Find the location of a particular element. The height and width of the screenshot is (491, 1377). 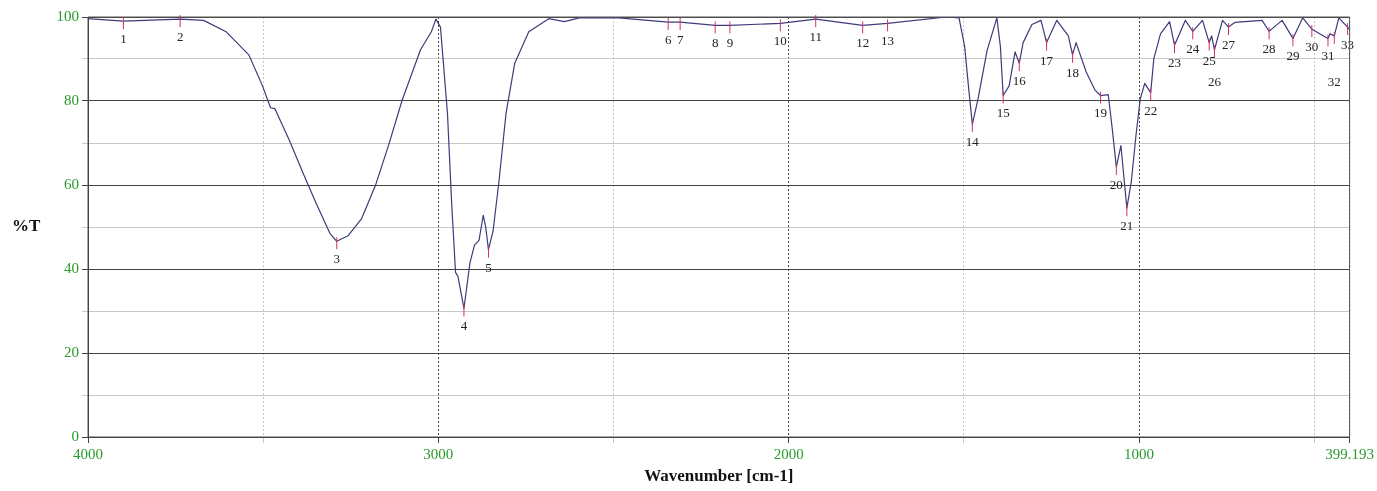

annotation: 8 is located at coordinates (715, 43).